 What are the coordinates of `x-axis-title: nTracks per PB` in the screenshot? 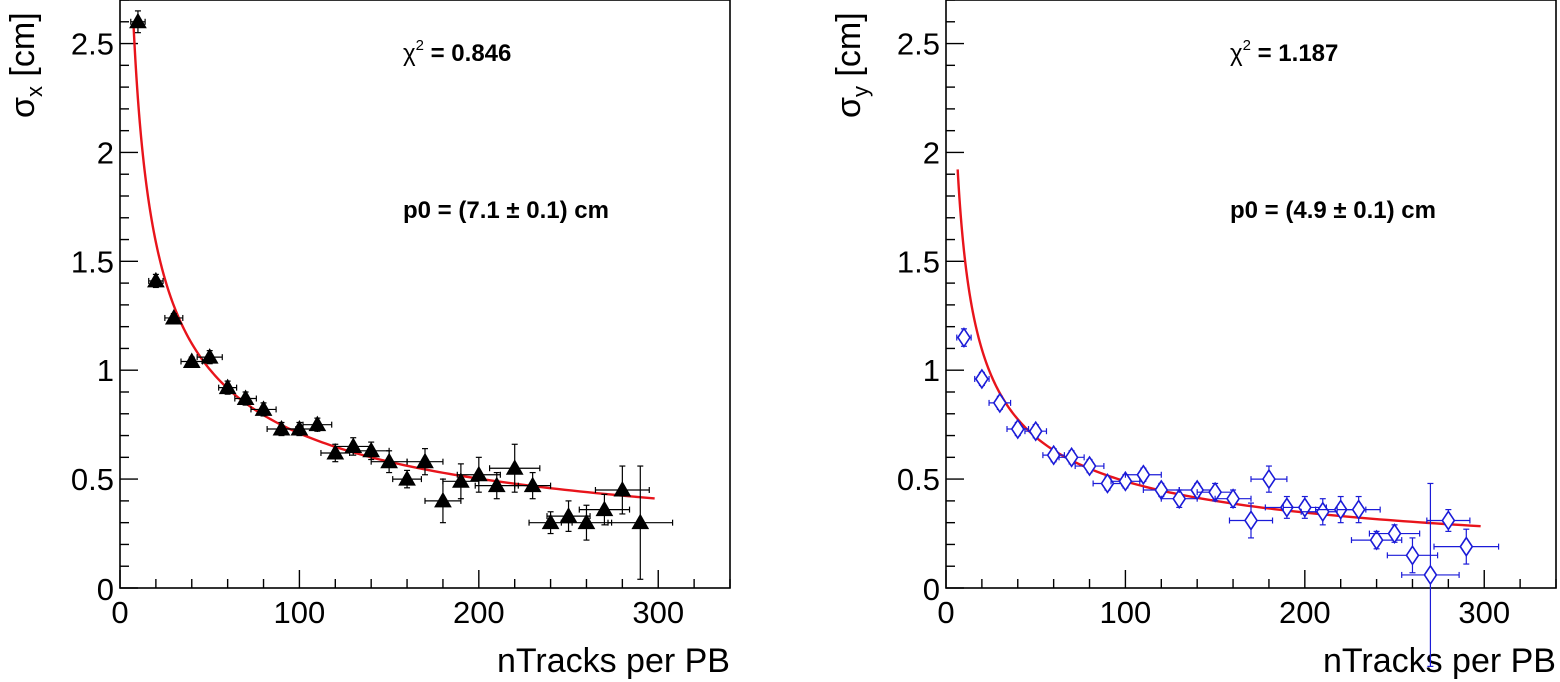 It's located at (1439, 661).